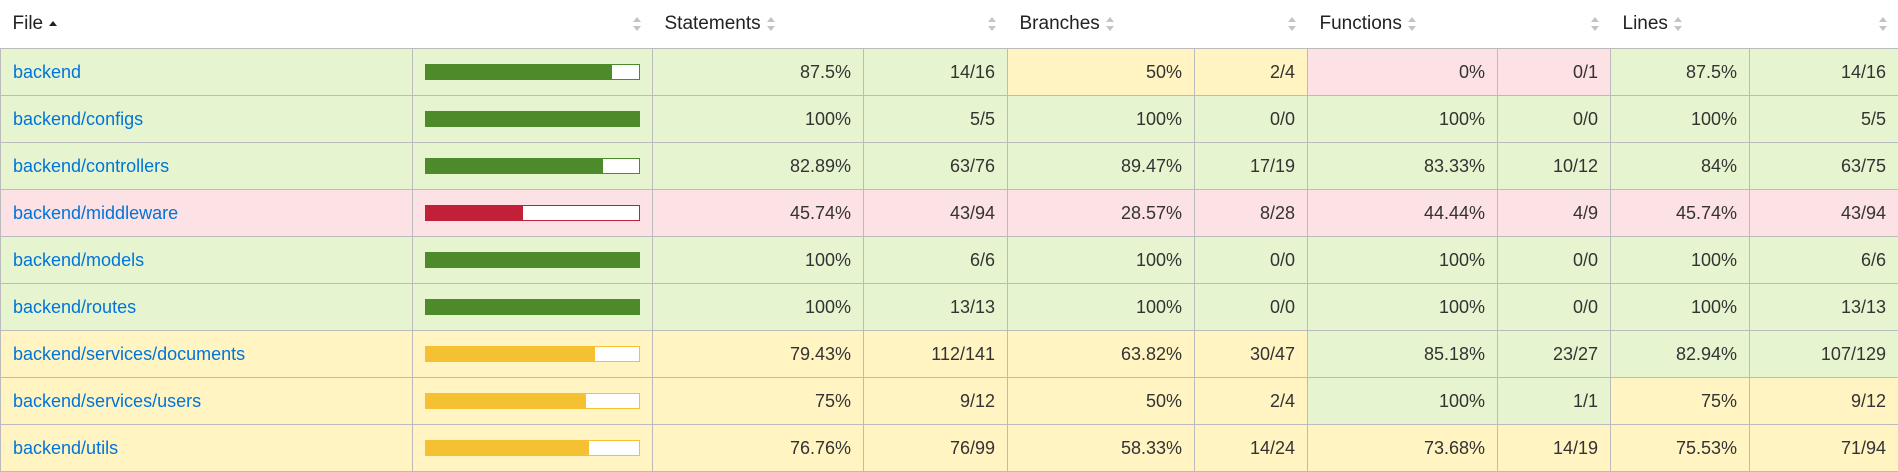 Image resolution: width=1898 pixels, height=472 pixels. Describe the element at coordinates (207, 24) in the screenshot. I see `column-header-file: File` at that location.